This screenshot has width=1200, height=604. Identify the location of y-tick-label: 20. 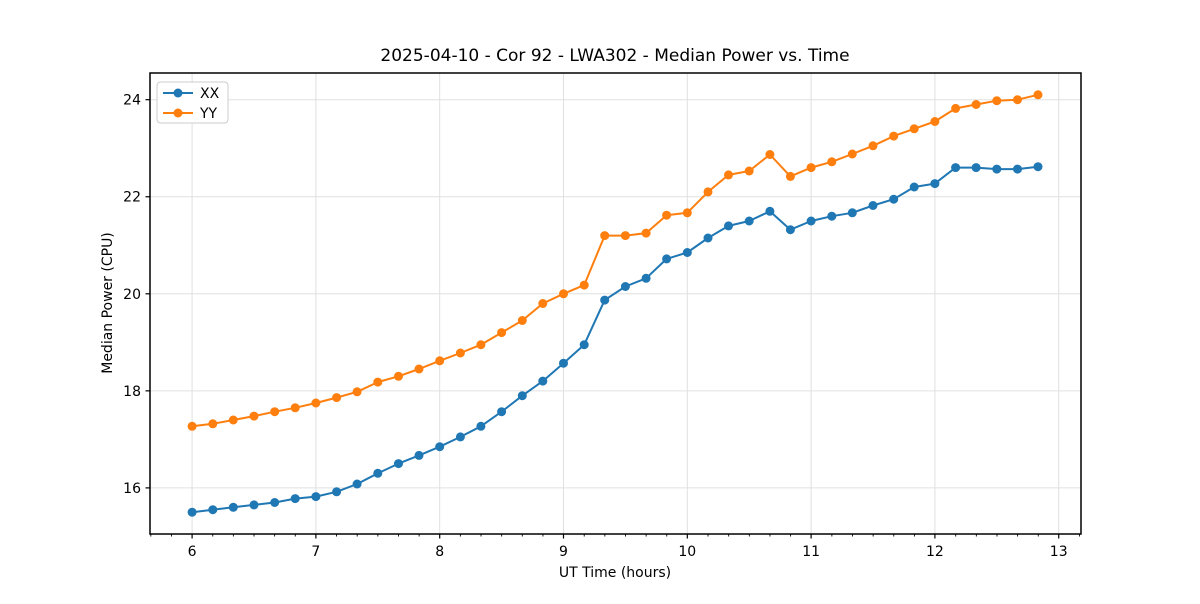
(132, 295).